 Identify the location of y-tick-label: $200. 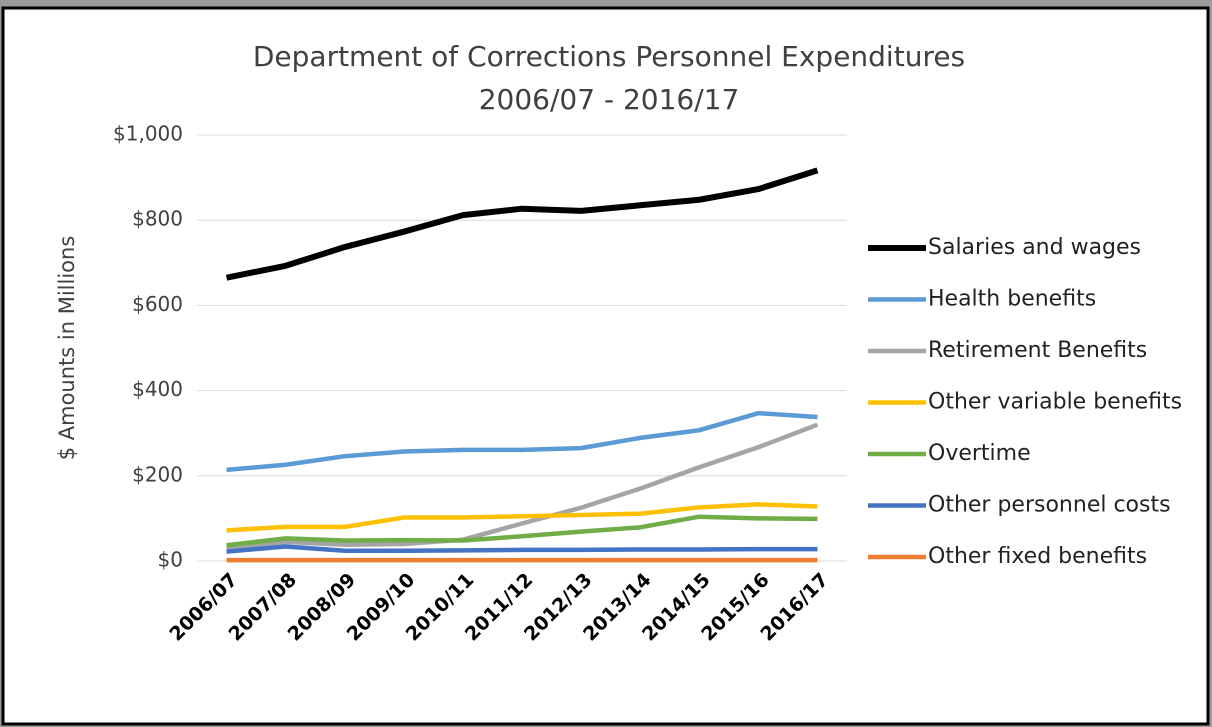
(157, 474).